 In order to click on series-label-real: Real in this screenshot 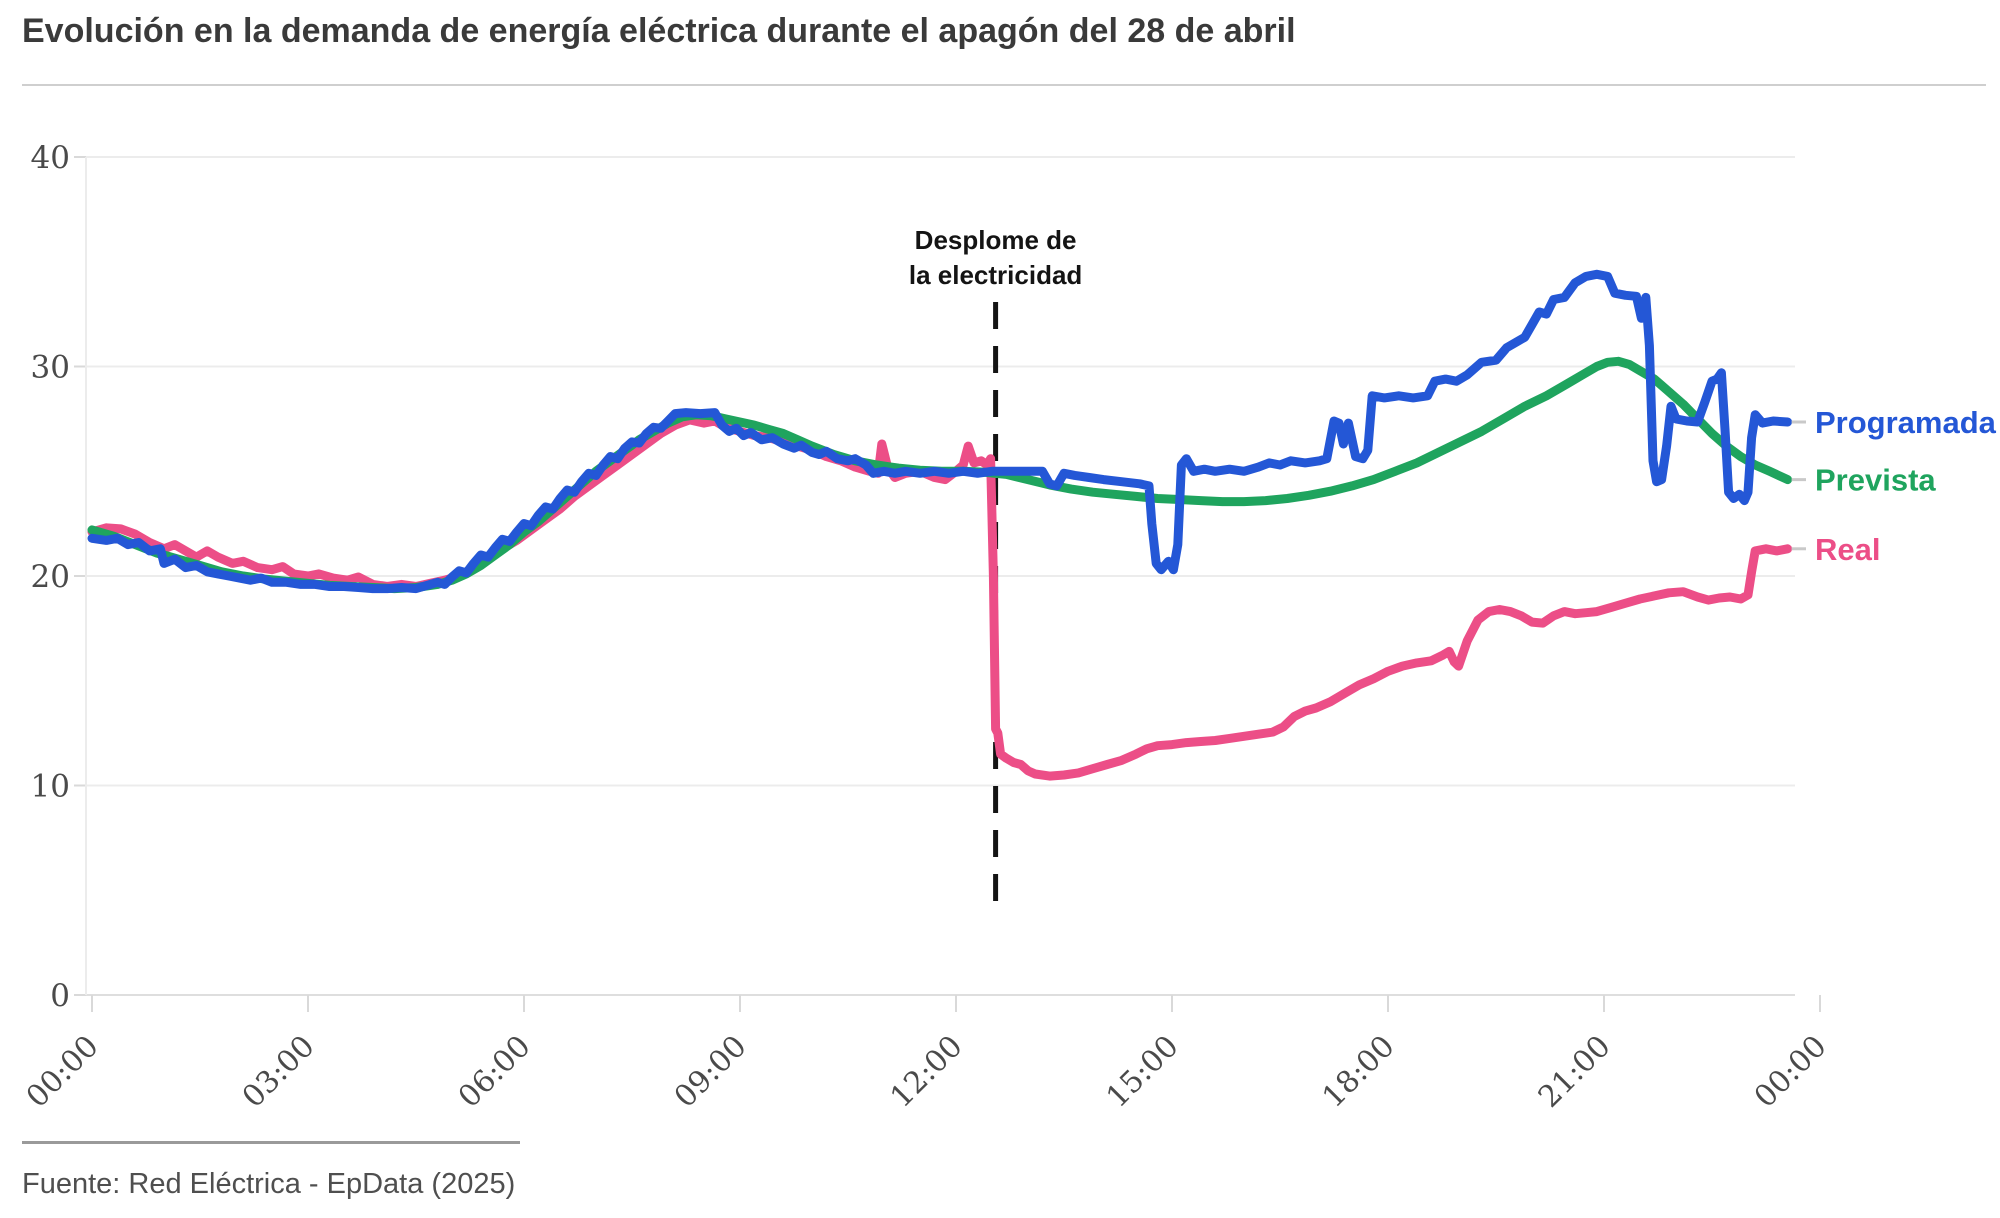, I will do `click(1847, 549)`.